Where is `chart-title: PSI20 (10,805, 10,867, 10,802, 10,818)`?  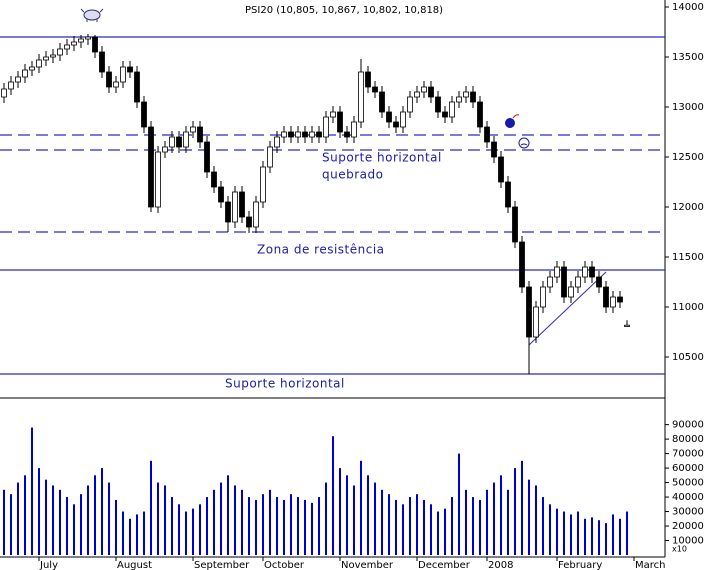
chart-title: PSI20 (10,805, 10,867, 10,802, 10,818) is located at coordinates (344, 10).